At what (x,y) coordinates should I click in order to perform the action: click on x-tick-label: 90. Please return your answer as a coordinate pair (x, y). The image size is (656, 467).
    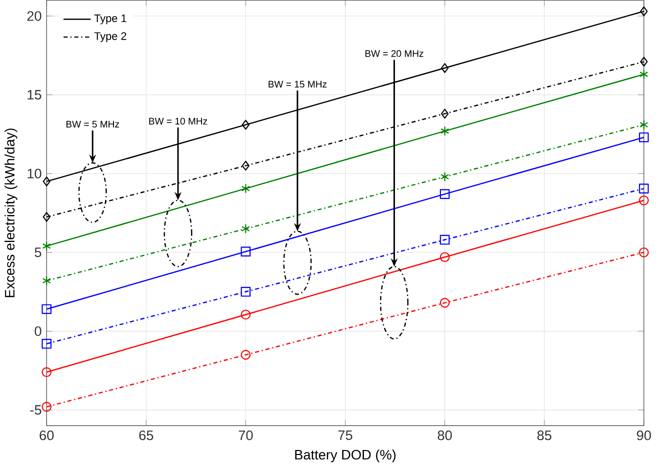
    Looking at the image, I should click on (643, 435).